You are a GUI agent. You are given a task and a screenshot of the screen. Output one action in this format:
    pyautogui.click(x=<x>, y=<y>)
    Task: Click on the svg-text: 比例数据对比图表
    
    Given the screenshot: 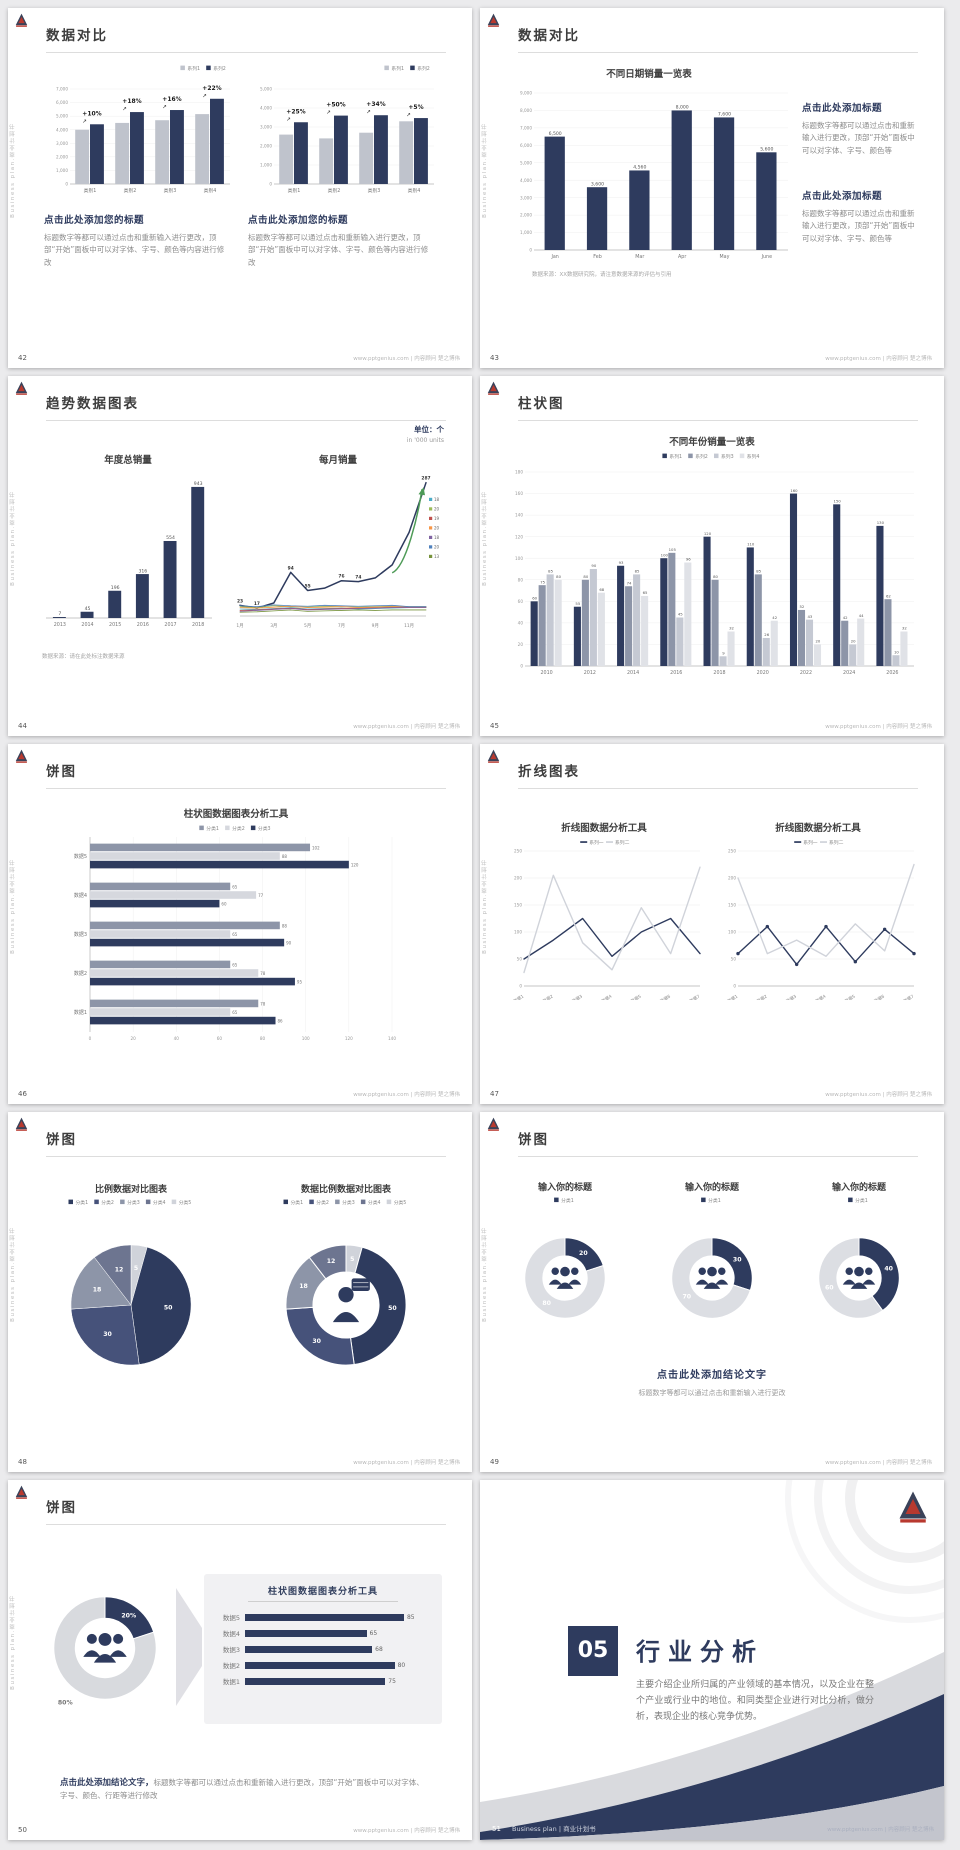 What is the action you would take?
    pyautogui.click(x=131, y=1189)
    